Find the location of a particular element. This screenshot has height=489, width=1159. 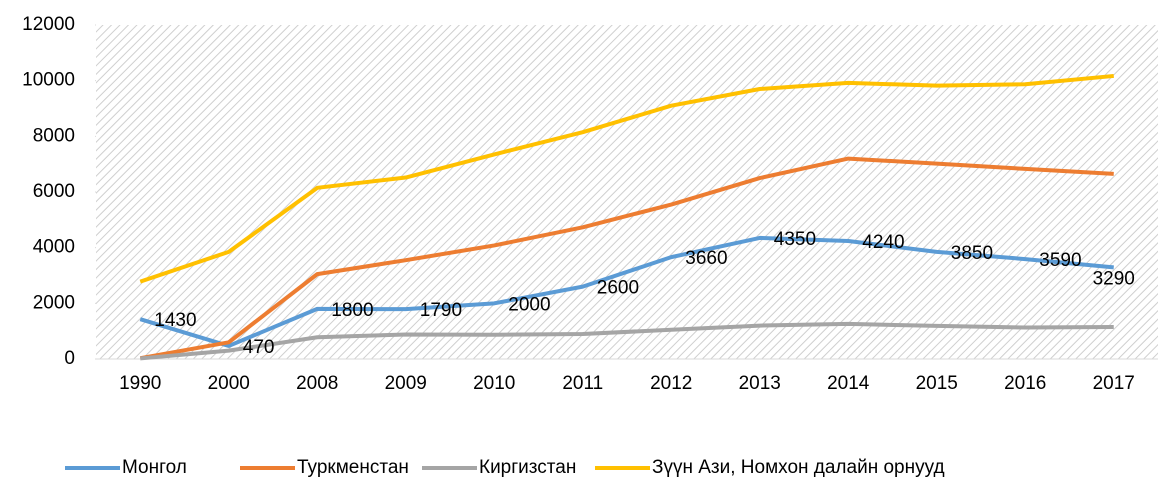

y-tick-label: 10000 is located at coordinates (48, 80).